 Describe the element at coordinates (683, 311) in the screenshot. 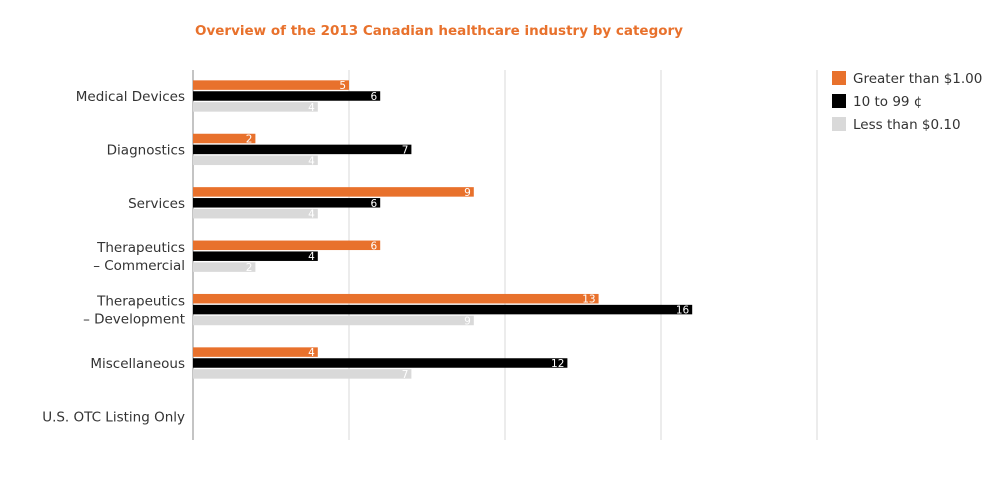

I see `data-label: 16` at that location.